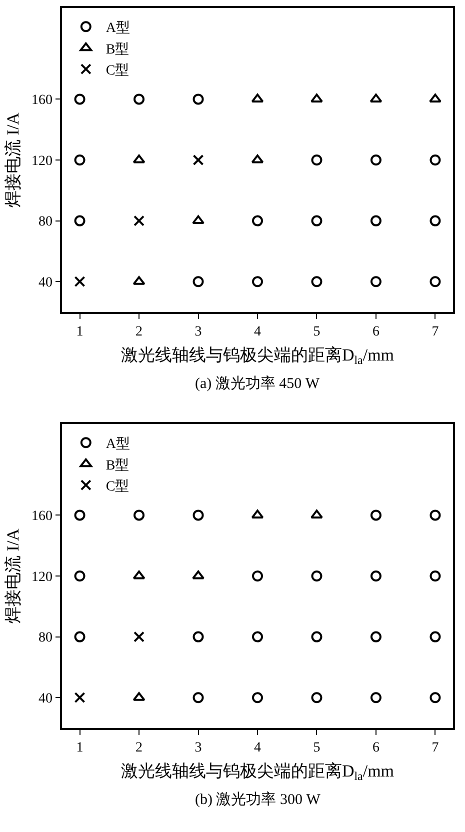 Image resolution: width=465 pixels, height=832 pixels. Describe the element at coordinates (257, 383) in the screenshot. I see `text: (a) 激光功率 450 W` at that location.